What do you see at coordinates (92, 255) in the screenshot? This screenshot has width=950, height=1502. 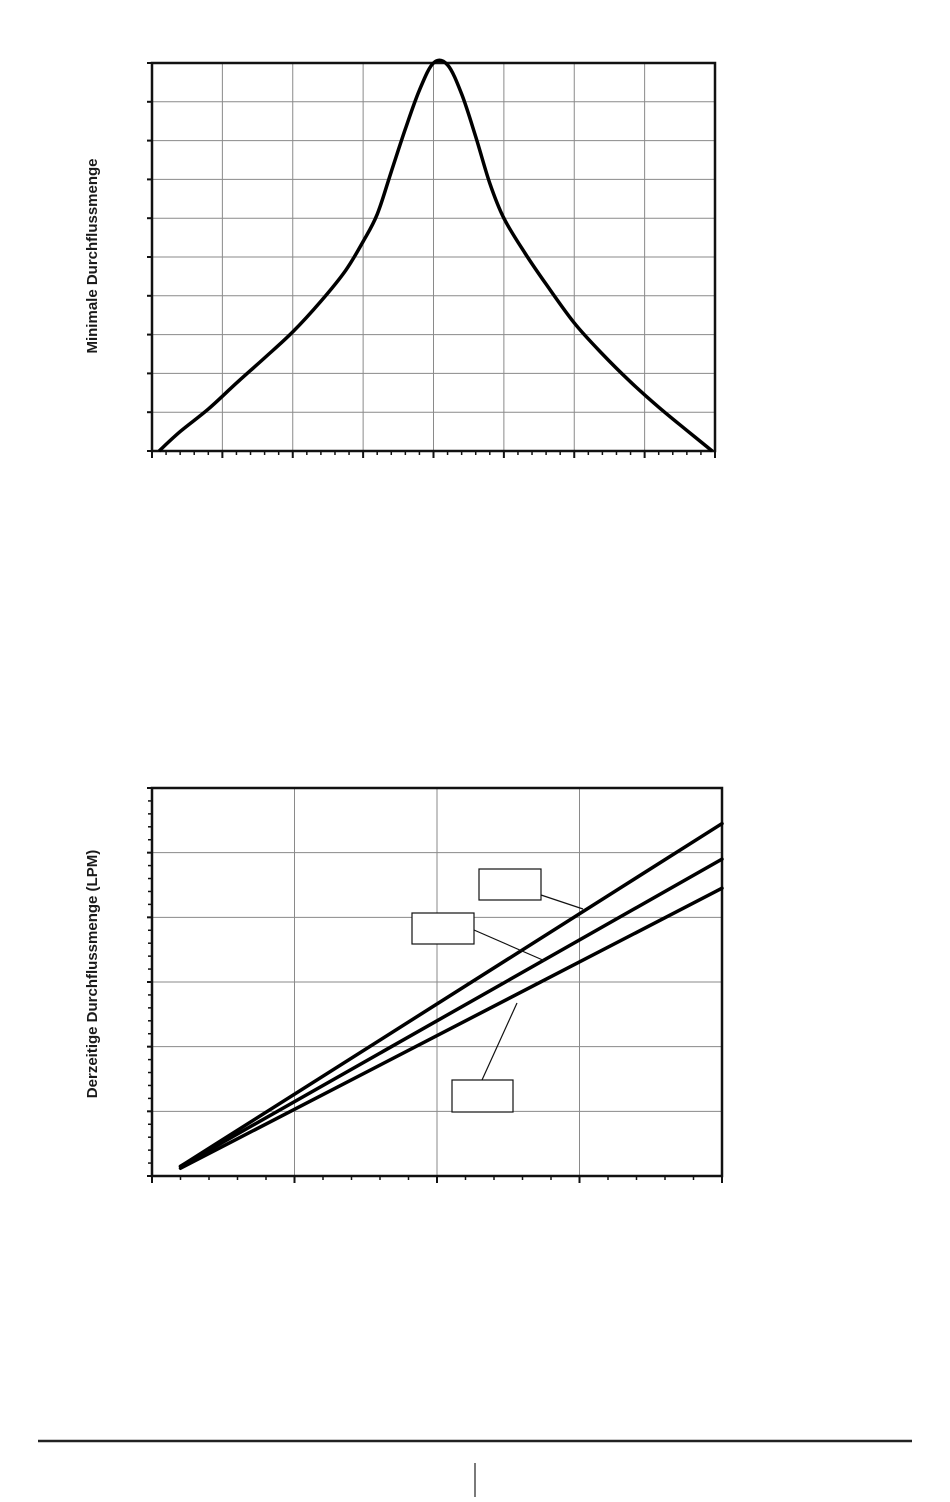 I see `chart1-y-axis-label: Minimale Durchflussmenge` at bounding box center [92, 255].